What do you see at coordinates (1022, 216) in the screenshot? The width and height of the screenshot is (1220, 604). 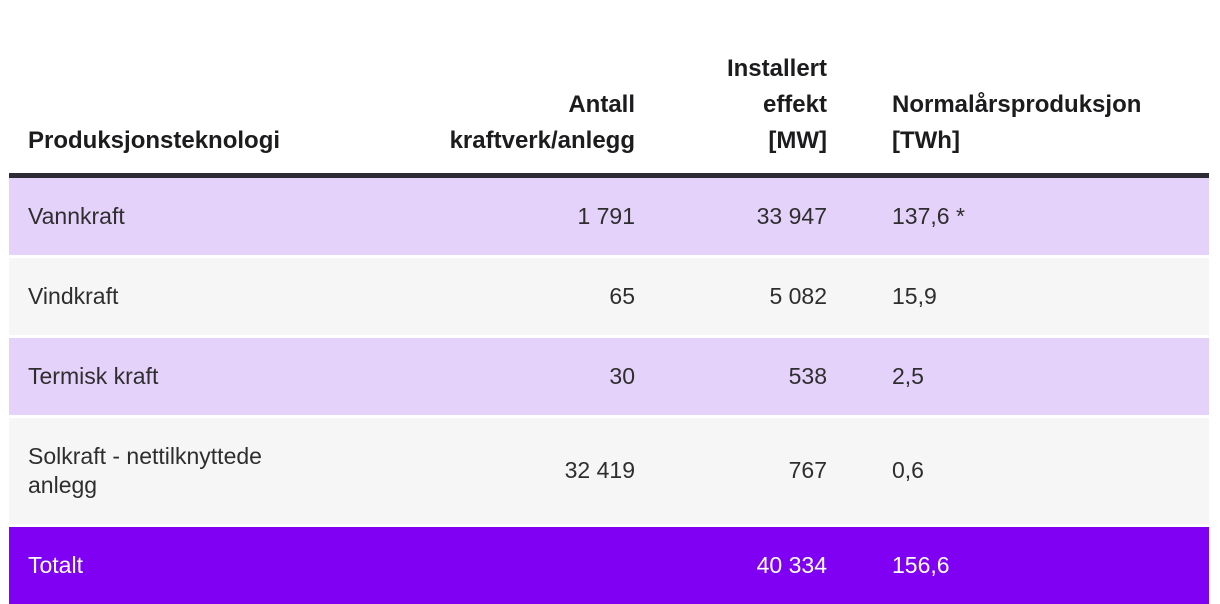 I see `cell-production-twh: 137,6 *` at bounding box center [1022, 216].